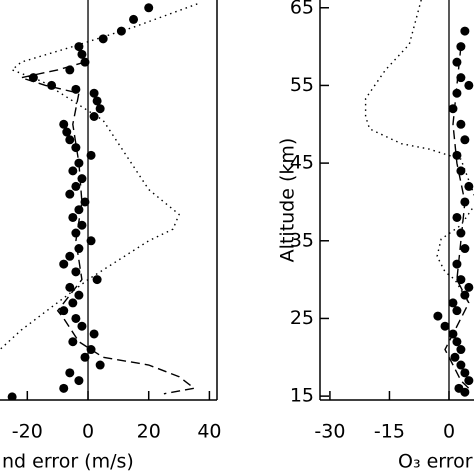  Describe the element at coordinates (302, 9) in the screenshot. I see `y-tick-label: 65` at that location.